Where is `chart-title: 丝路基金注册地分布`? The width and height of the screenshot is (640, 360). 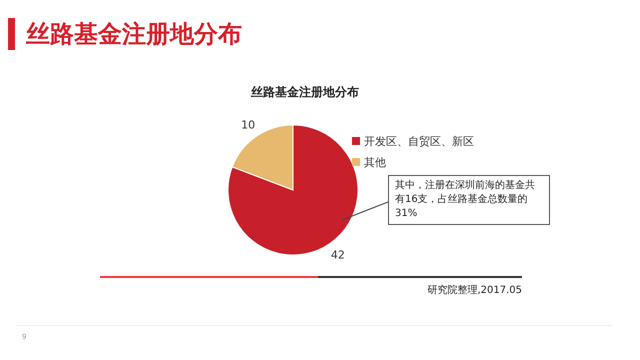
chart-title: 丝路基金注册地分布 is located at coordinates (304, 92).